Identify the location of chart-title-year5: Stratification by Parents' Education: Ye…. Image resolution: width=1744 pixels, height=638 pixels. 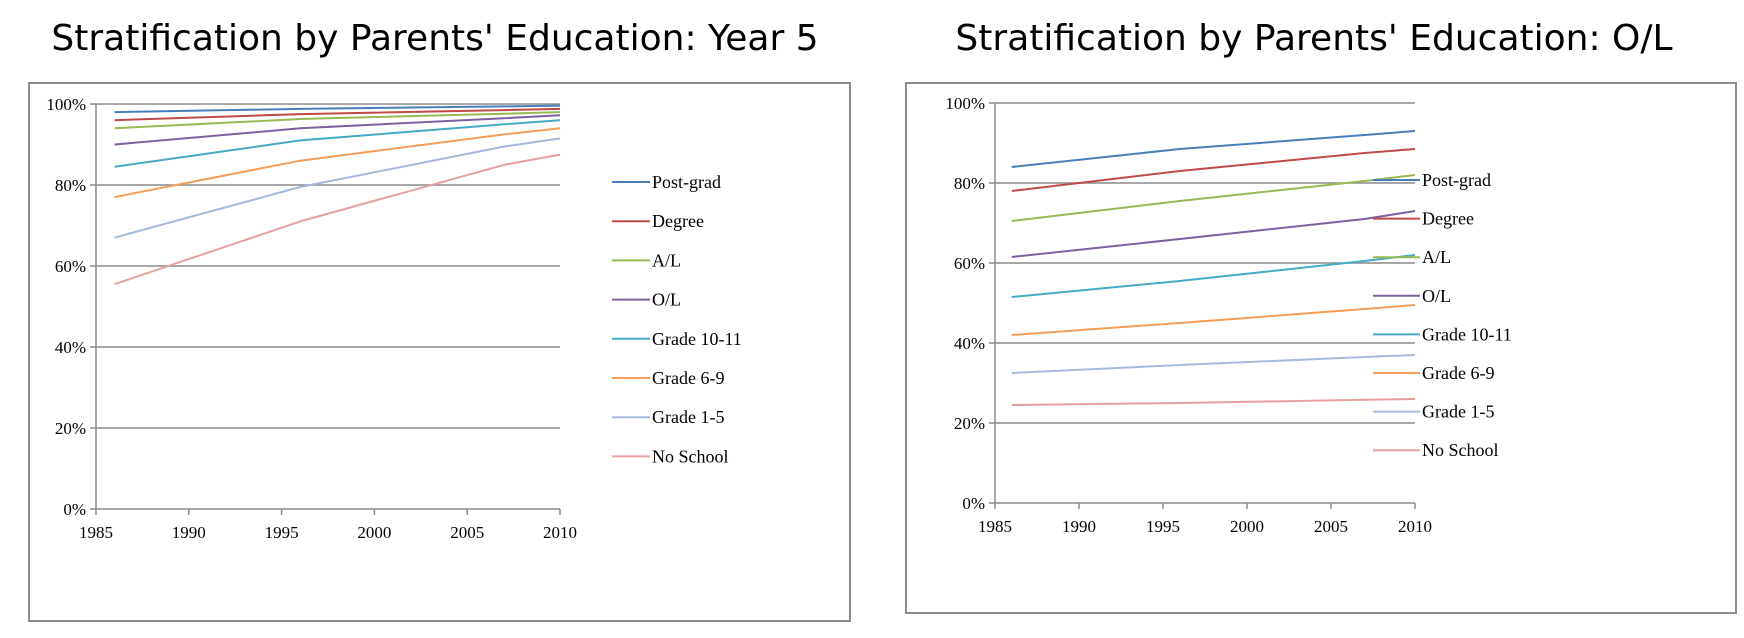
(435, 38).